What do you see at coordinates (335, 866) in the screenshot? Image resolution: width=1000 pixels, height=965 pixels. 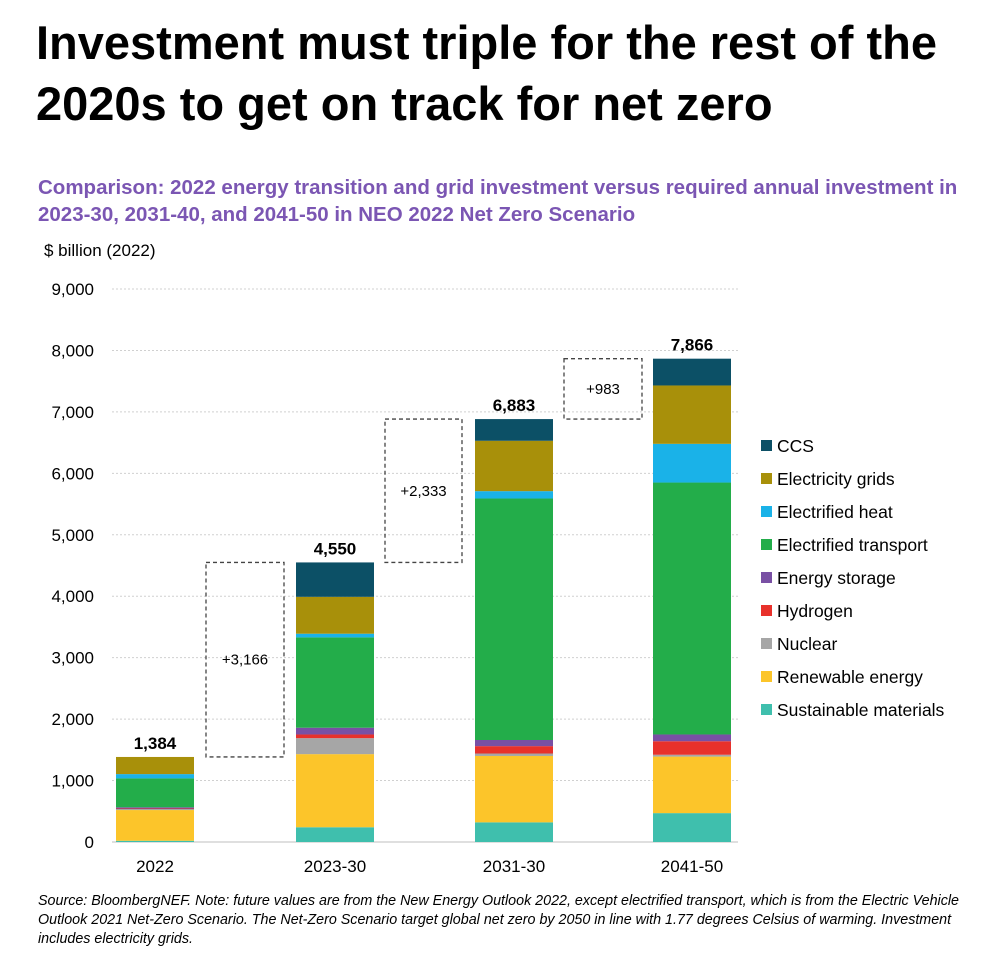 I see `x-tick-label: 2023-30` at bounding box center [335, 866].